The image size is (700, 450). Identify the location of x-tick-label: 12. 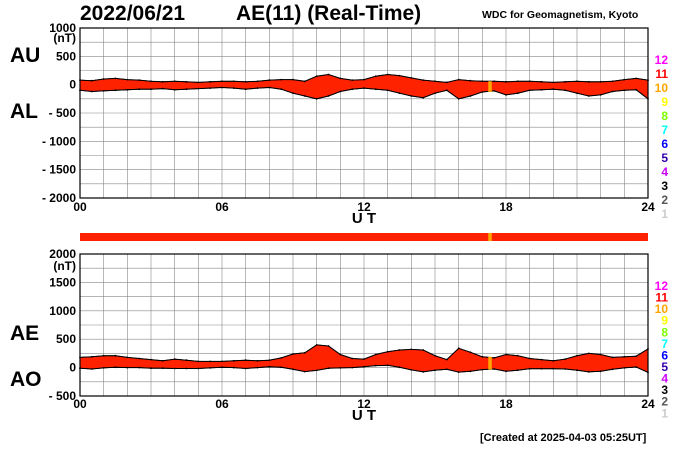
(364, 404).